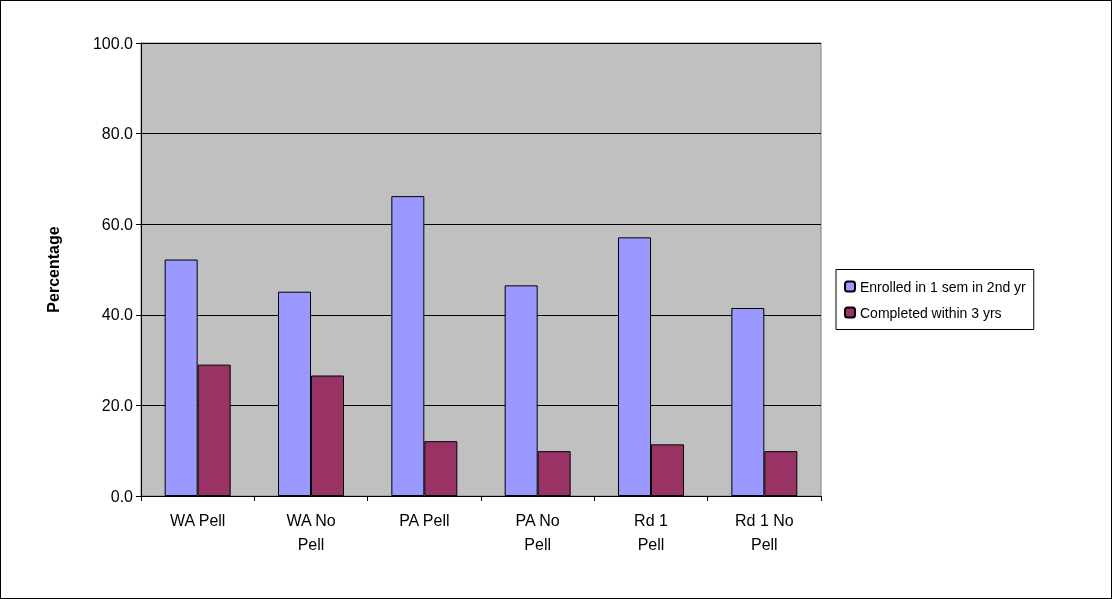  Describe the element at coordinates (764, 532) in the screenshot. I see `x-tick-label: Rd 1 No Pell` at that location.